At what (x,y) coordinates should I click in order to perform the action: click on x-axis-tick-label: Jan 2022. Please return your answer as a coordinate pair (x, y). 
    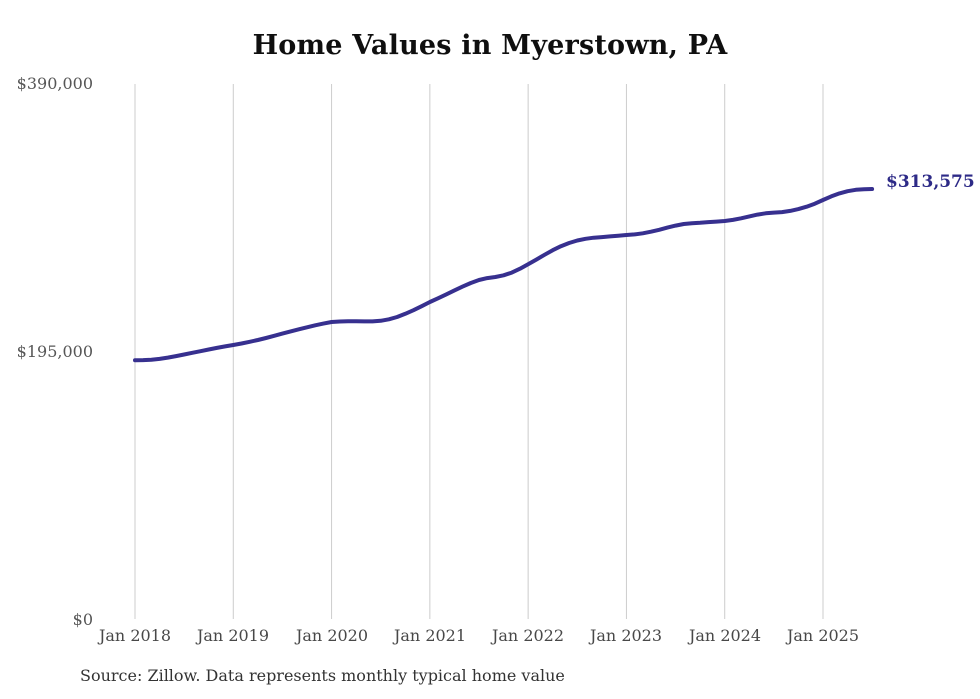
    Looking at the image, I should click on (528, 635).